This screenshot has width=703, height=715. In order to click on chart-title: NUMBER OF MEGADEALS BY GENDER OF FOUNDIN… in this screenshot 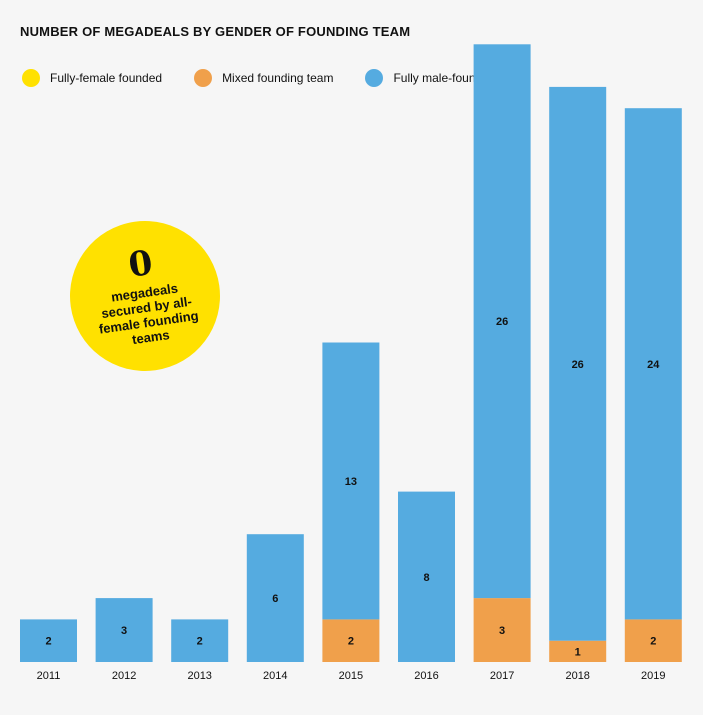, I will do `click(215, 31)`.